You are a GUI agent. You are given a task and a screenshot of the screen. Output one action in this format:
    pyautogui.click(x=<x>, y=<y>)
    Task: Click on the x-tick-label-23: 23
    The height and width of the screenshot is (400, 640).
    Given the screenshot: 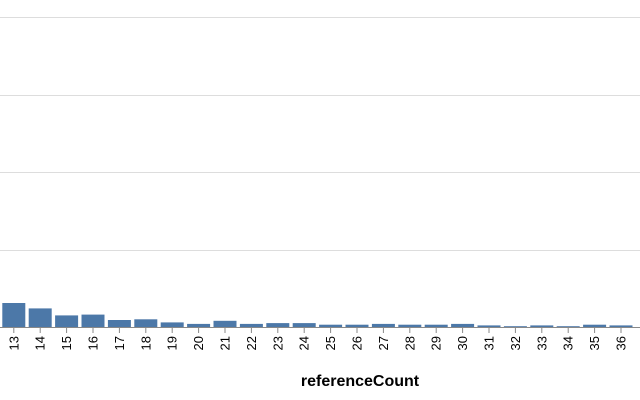 What is the action you would take?
    pyautogui.click(x=277, y=343)
    